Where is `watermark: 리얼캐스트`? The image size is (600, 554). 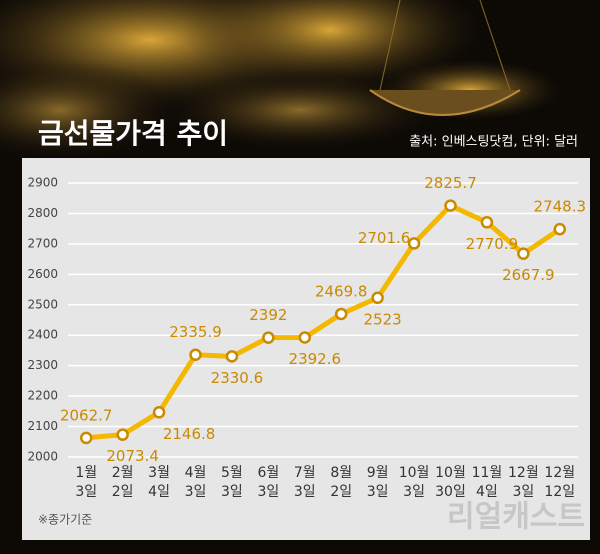 watermark: 리얼캐스트 is located at coordinates (516, 517).